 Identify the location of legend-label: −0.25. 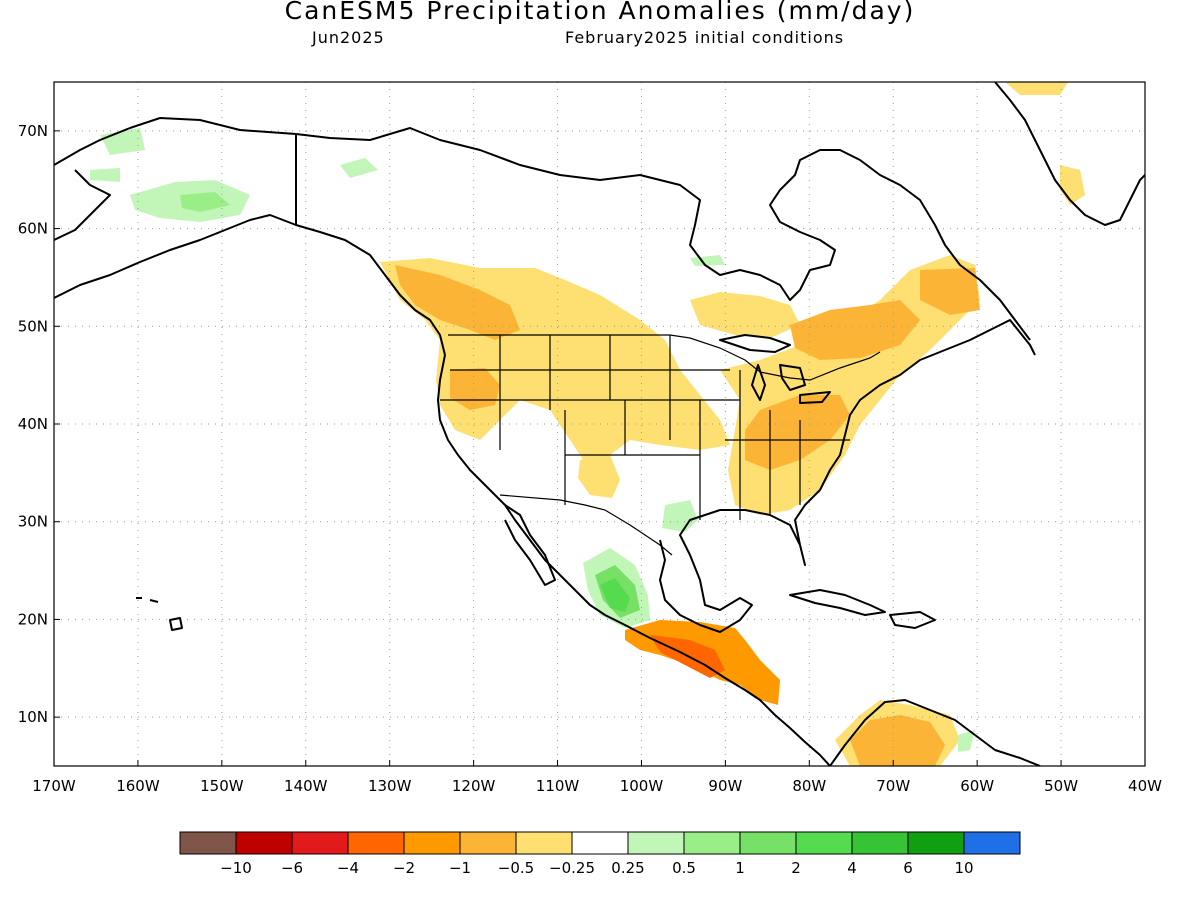
(572, 868).